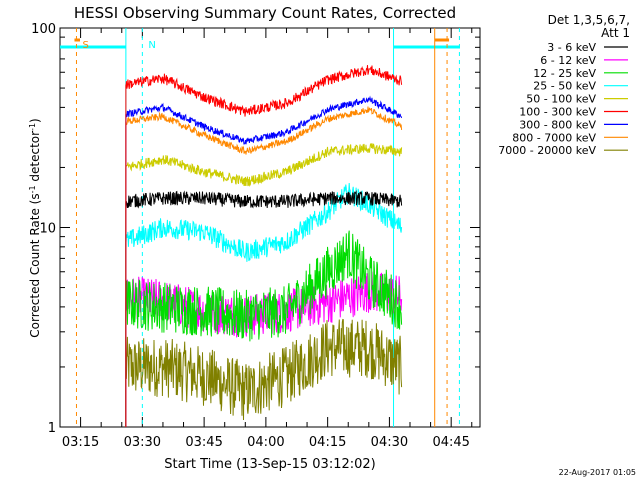 This screenshot has height=480, width=640. I want to click on series-line-7000-20000keV, so click(264, 369).